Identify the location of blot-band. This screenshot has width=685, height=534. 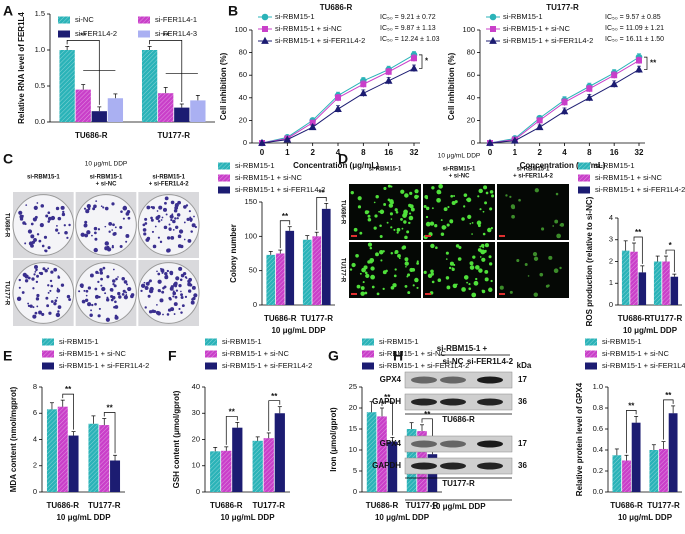
(490, 466).